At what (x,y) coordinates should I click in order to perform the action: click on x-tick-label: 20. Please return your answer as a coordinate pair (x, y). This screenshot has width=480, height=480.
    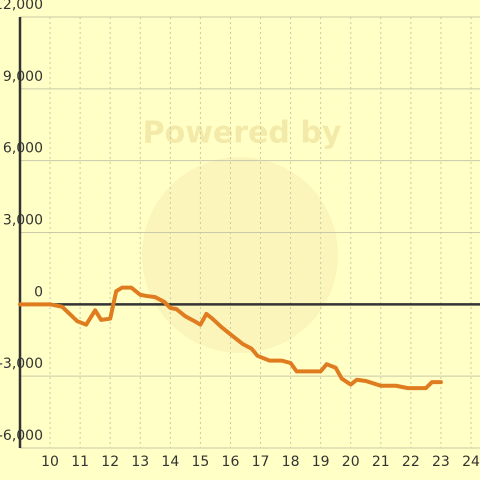
    Looking at the image, I should click on (351, 462).